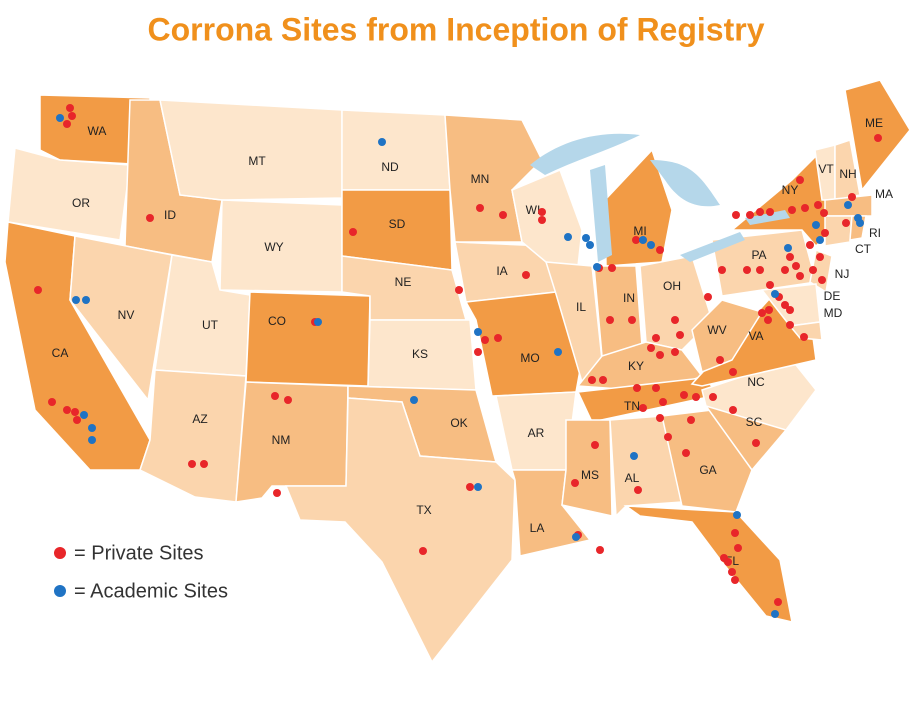  I want to click on state-label: UT, so click(210, 325).